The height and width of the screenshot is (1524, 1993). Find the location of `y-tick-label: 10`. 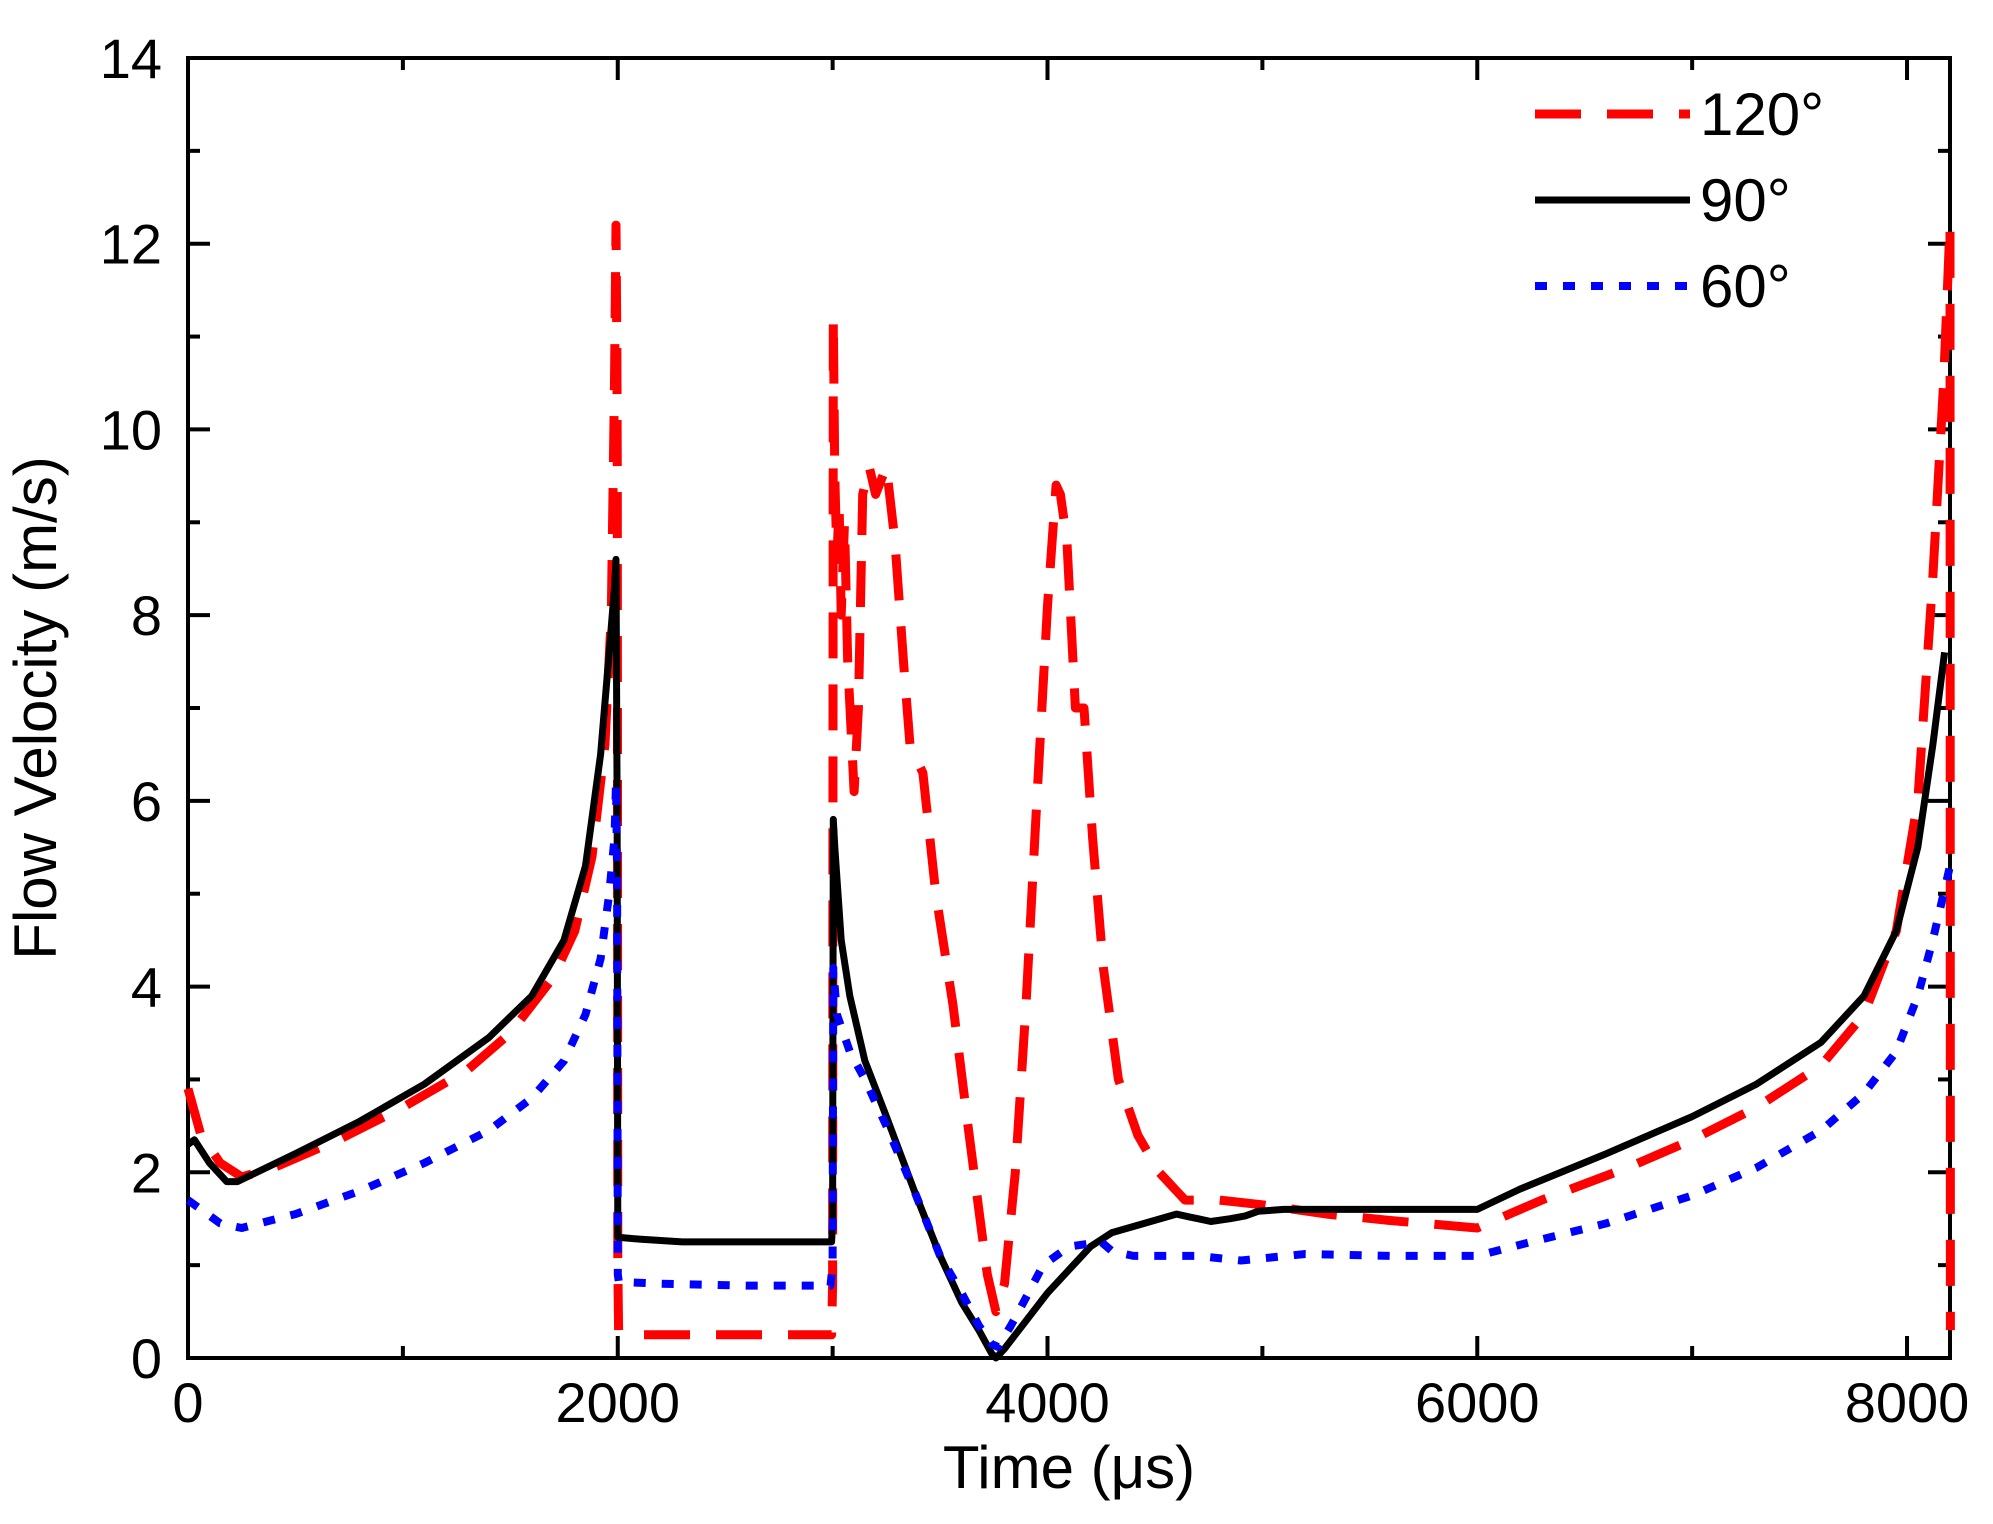

y-tick-label: 10 is located at coordinates (131, 429).